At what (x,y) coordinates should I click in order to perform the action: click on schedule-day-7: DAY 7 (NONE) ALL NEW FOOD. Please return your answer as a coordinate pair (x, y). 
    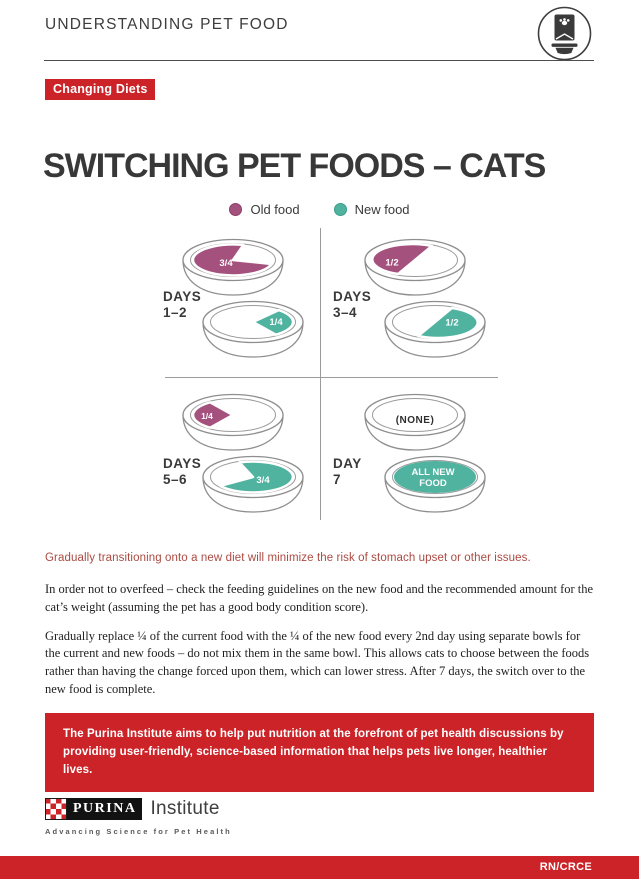
    Looking at the image, I should click on (416, 457).